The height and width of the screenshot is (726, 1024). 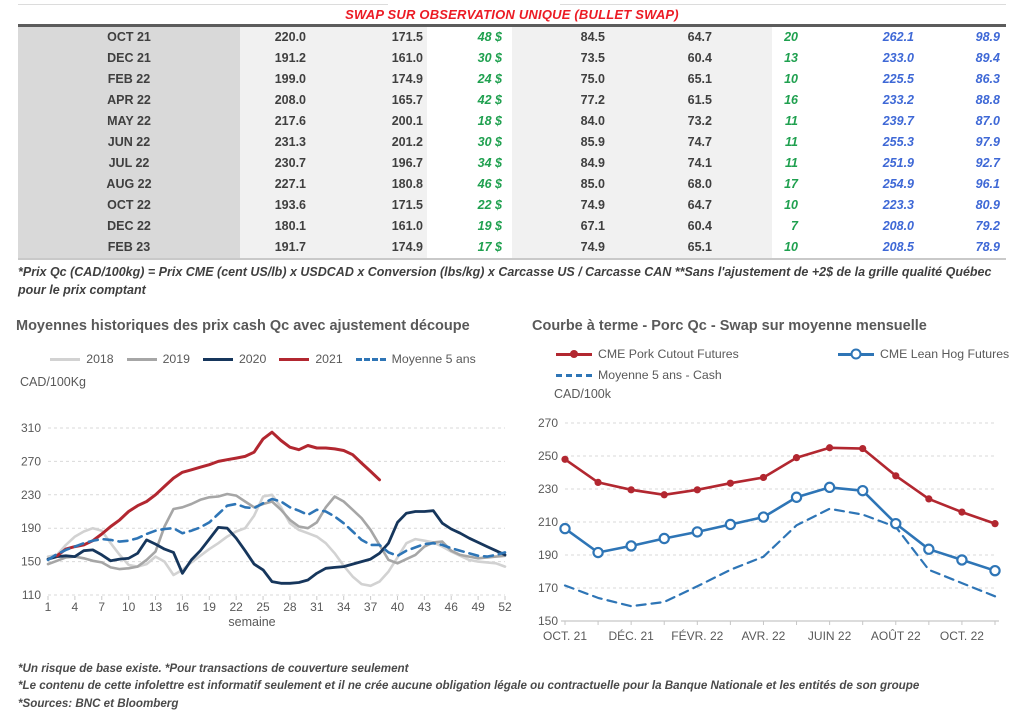 What do you see at coordinates (548, 456) in the screenshot?
I see `y-tick-label: 250` at bounding box center [548, 456].